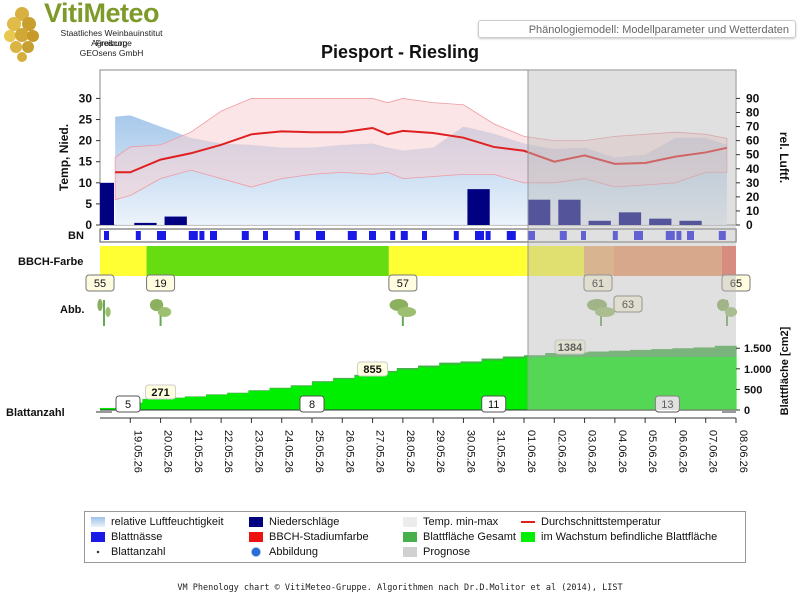 Image resolution: width=800 pixels, height=600 pixels. I want to click on leaf-area-annotation-box, so click(570, 347).